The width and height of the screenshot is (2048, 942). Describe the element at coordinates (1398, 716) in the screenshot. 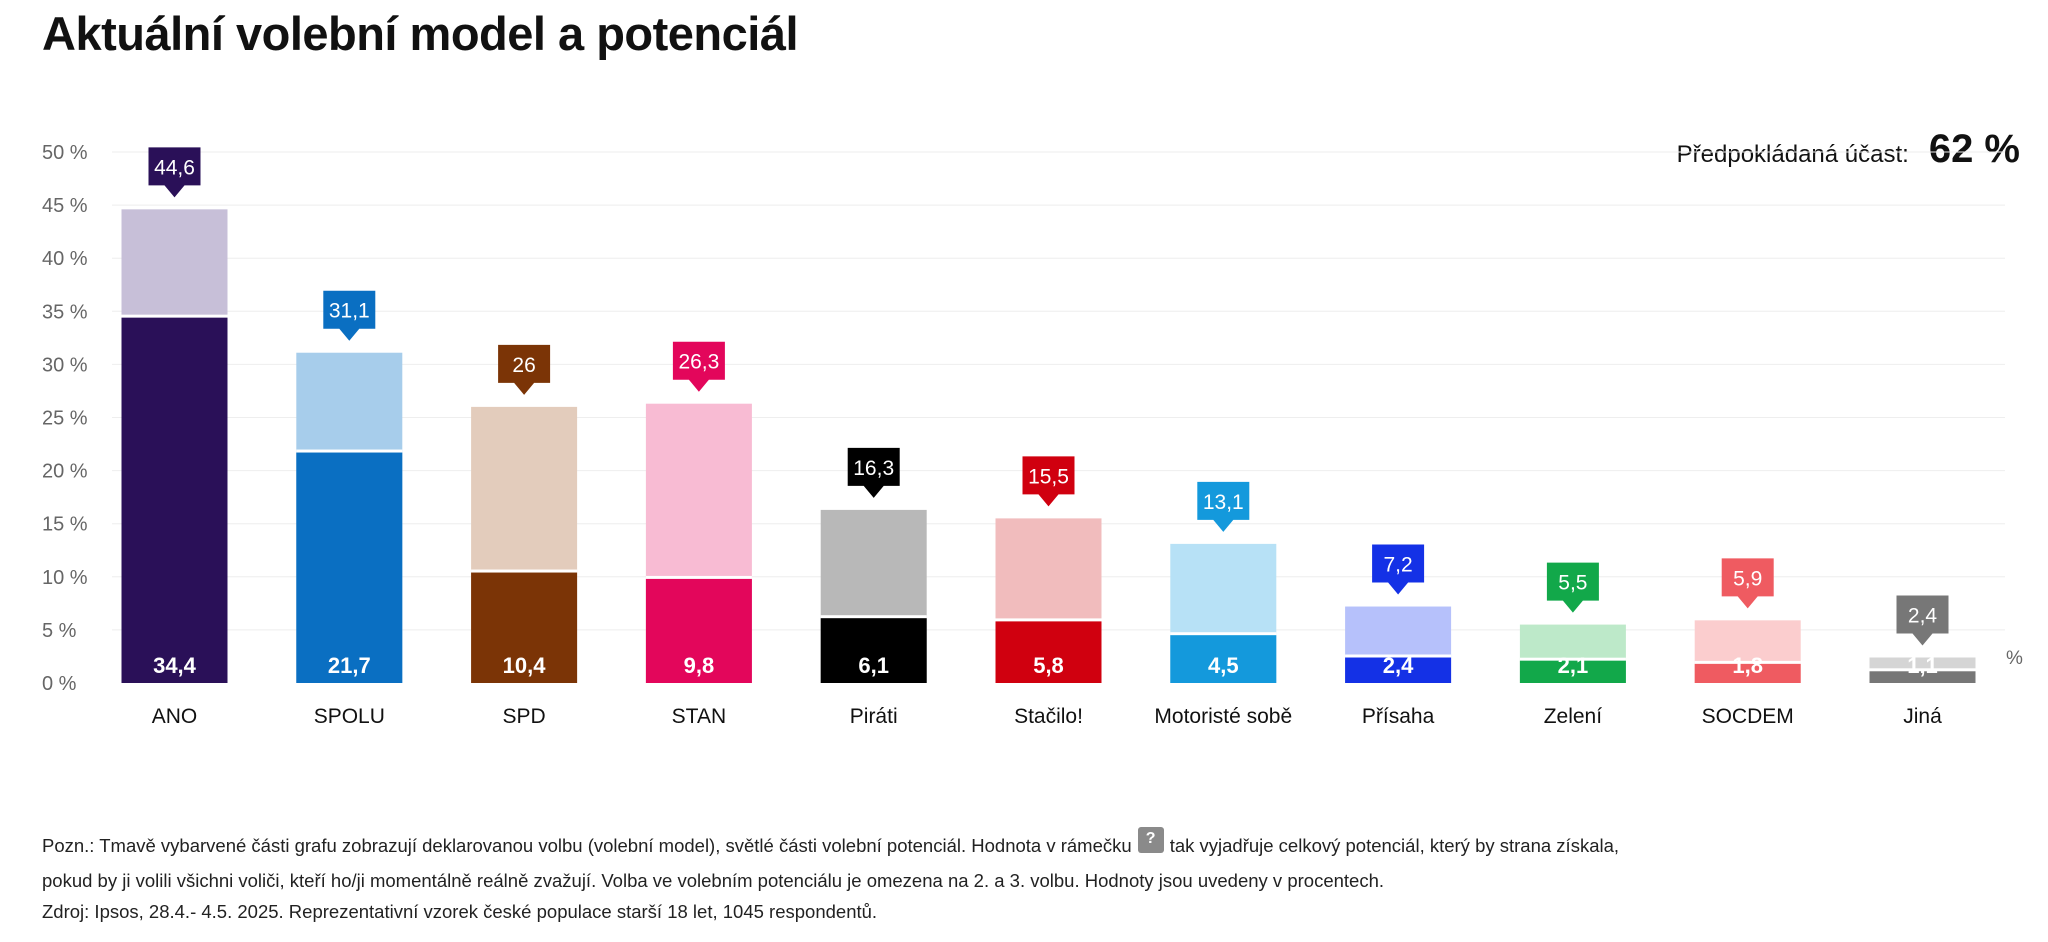

I see `category-label: Přísaha` at that location.